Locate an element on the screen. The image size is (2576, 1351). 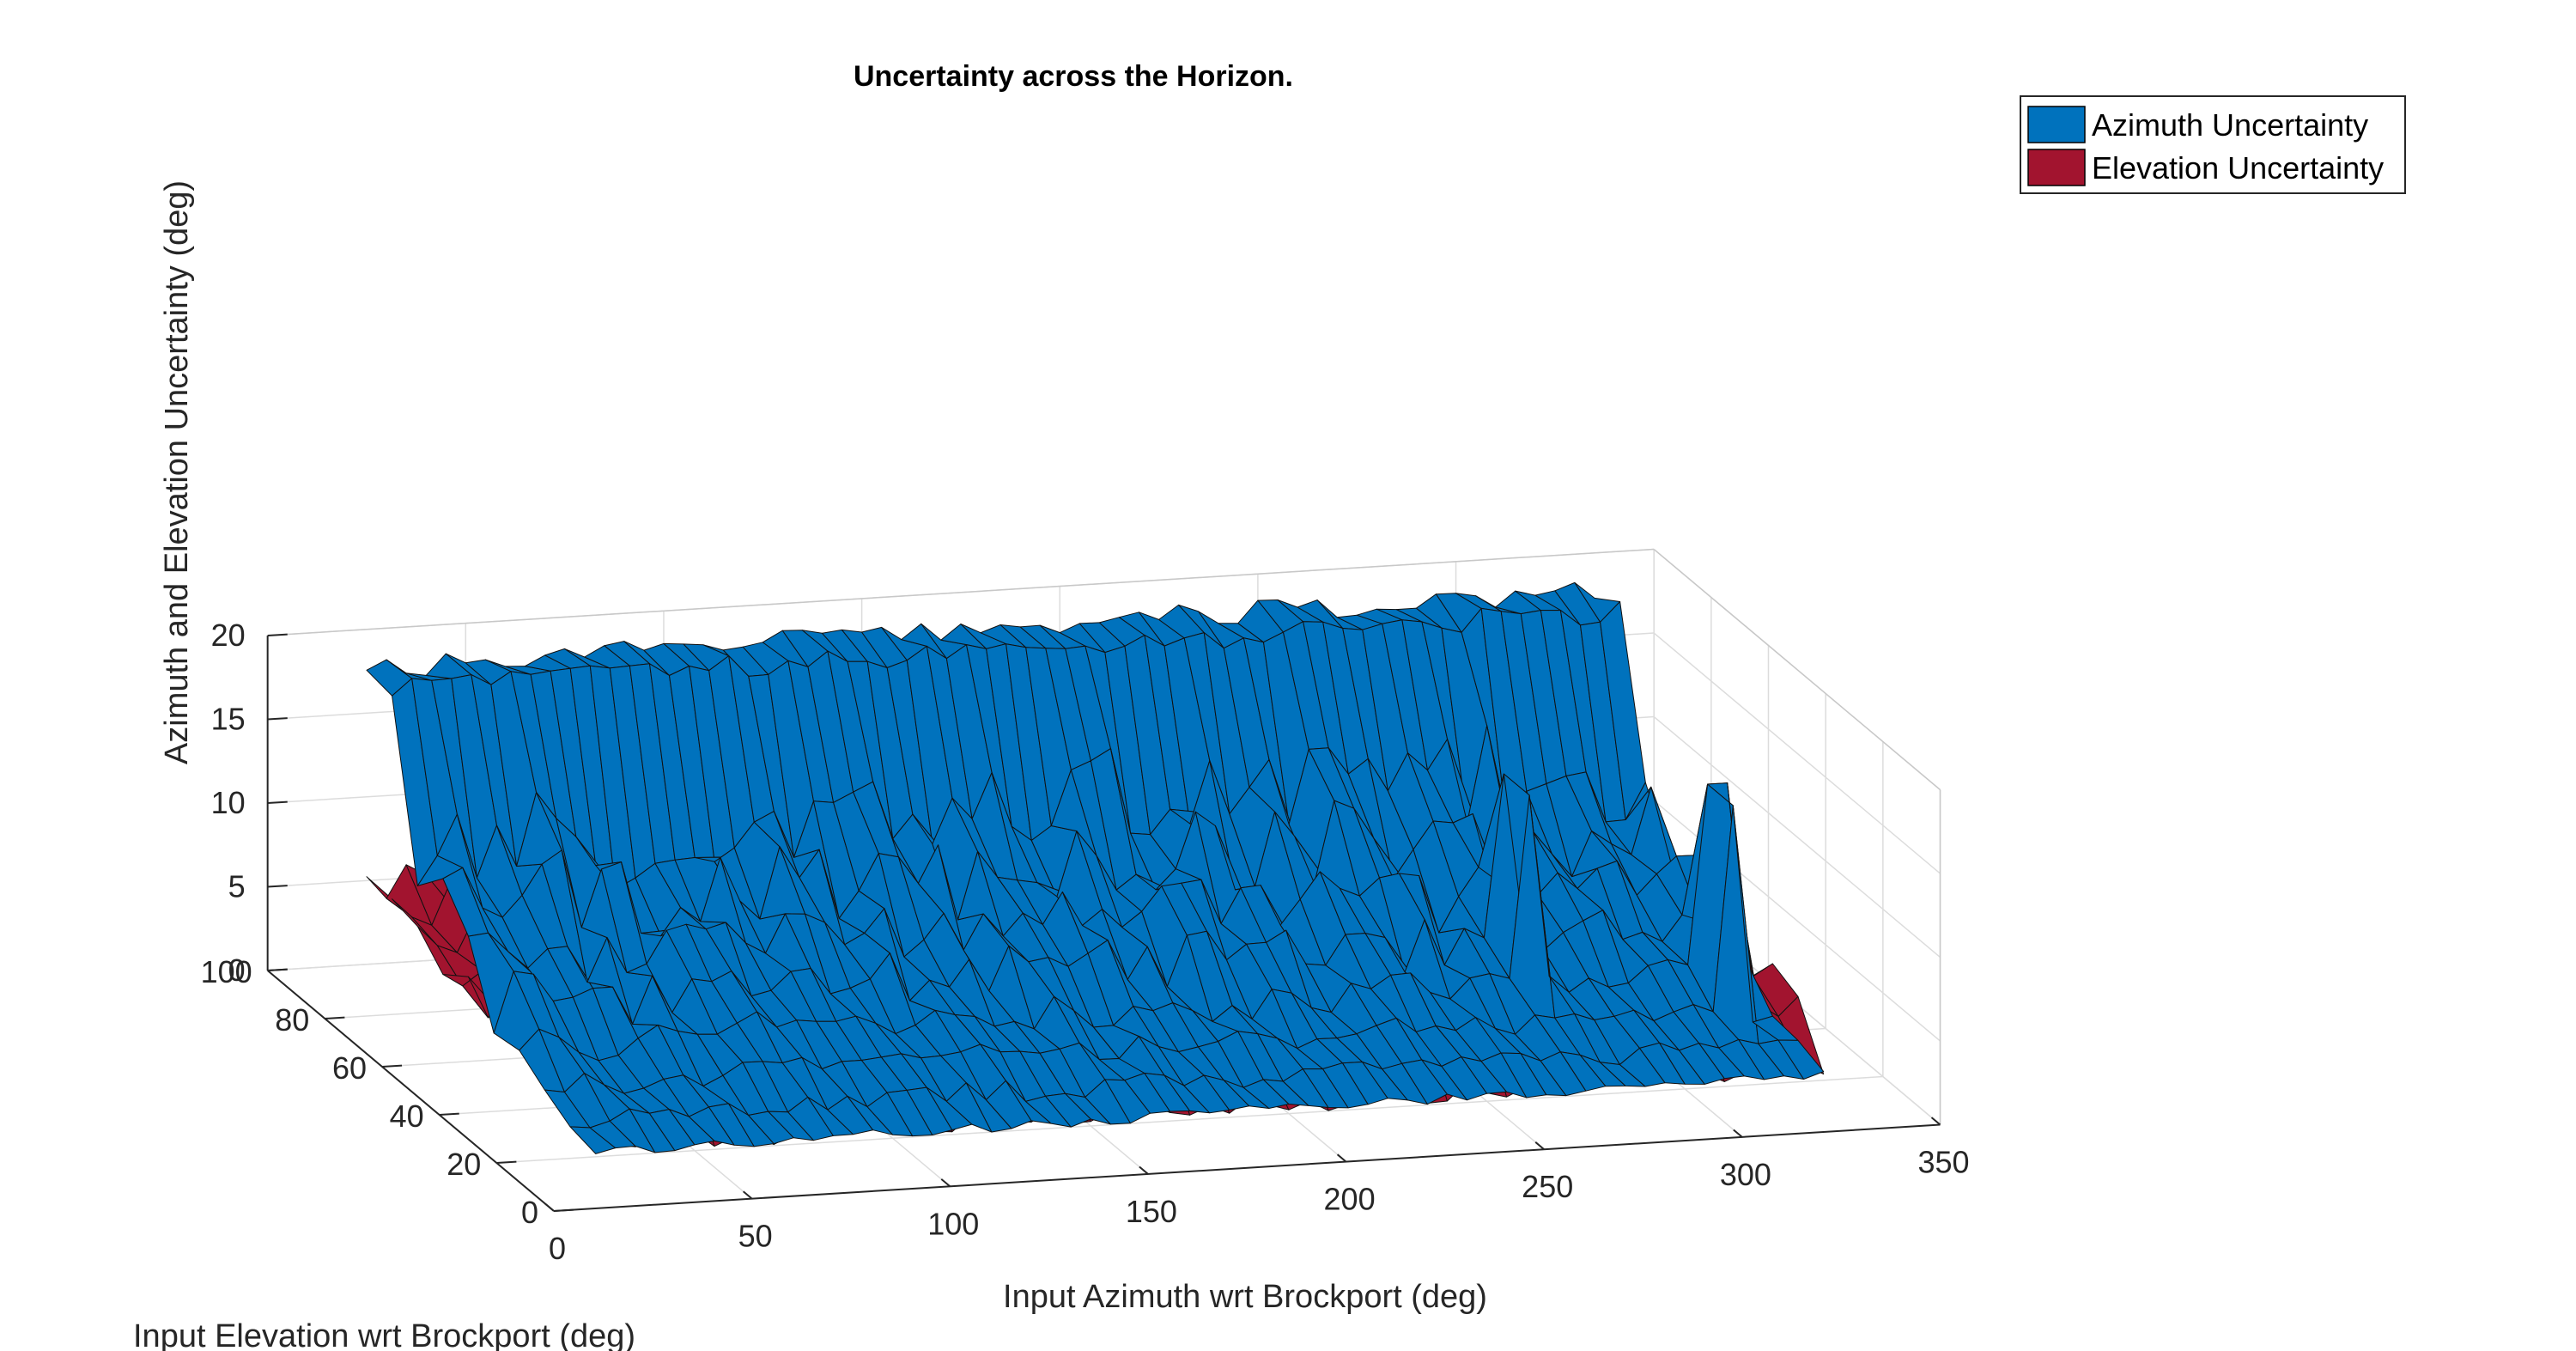
x-tick-label: 250 is located at coordinates (1547, 1186).